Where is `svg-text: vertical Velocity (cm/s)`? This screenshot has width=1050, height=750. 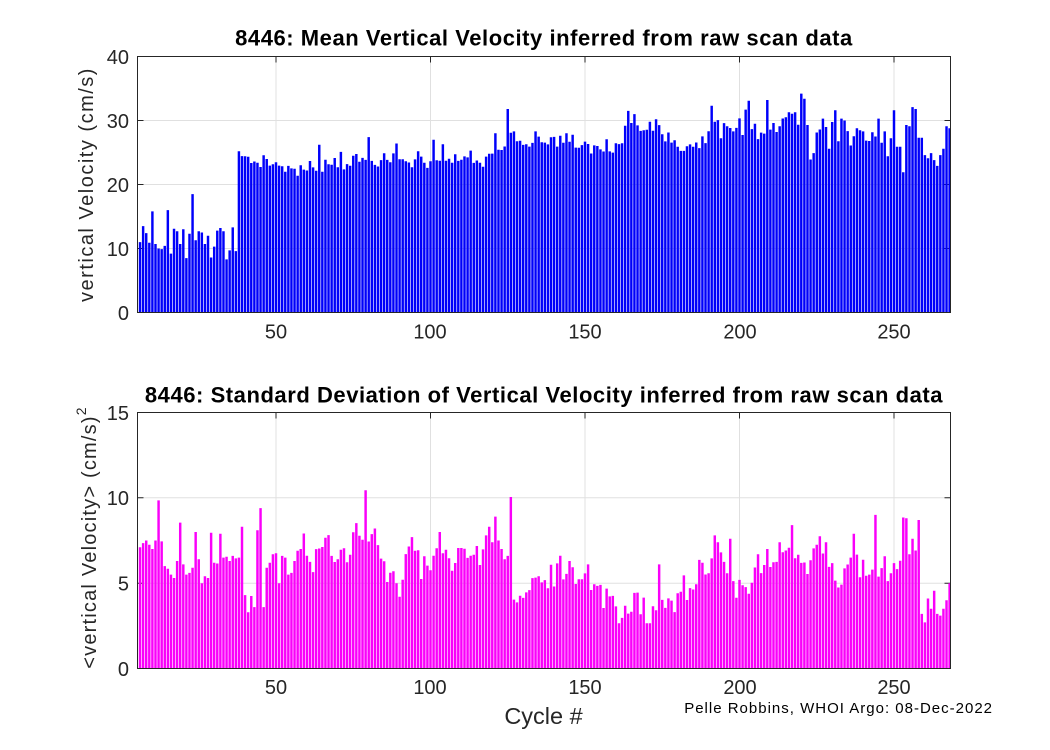
svg-text: vertical Velocity (cm/s) is located at coordinates (87, 184).